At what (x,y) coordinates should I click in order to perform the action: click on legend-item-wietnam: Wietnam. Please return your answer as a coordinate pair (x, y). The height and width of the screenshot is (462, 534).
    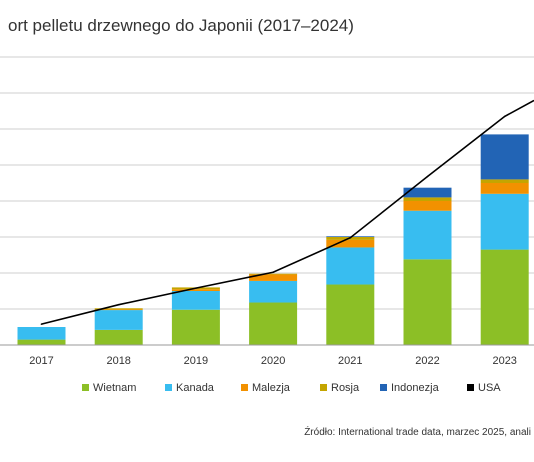
    Looking at the image, I should click on (109, 388).